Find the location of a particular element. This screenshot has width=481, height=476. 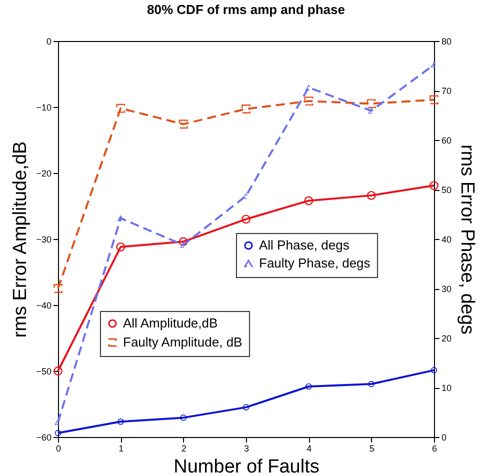

y-tick-label: −40 is located at coordinates (44, 305).